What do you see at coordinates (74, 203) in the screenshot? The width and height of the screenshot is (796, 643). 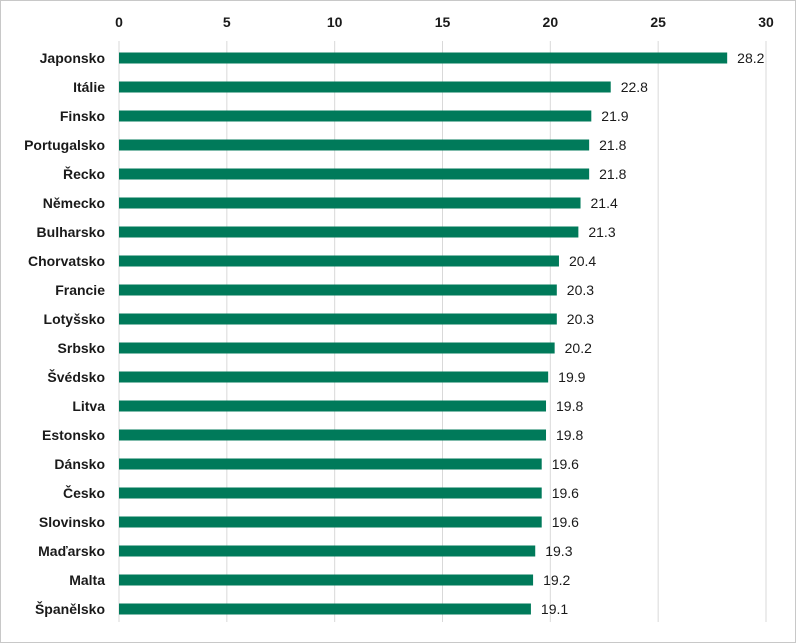 I see `category-label: Německo` at bounding box center [74, 203].